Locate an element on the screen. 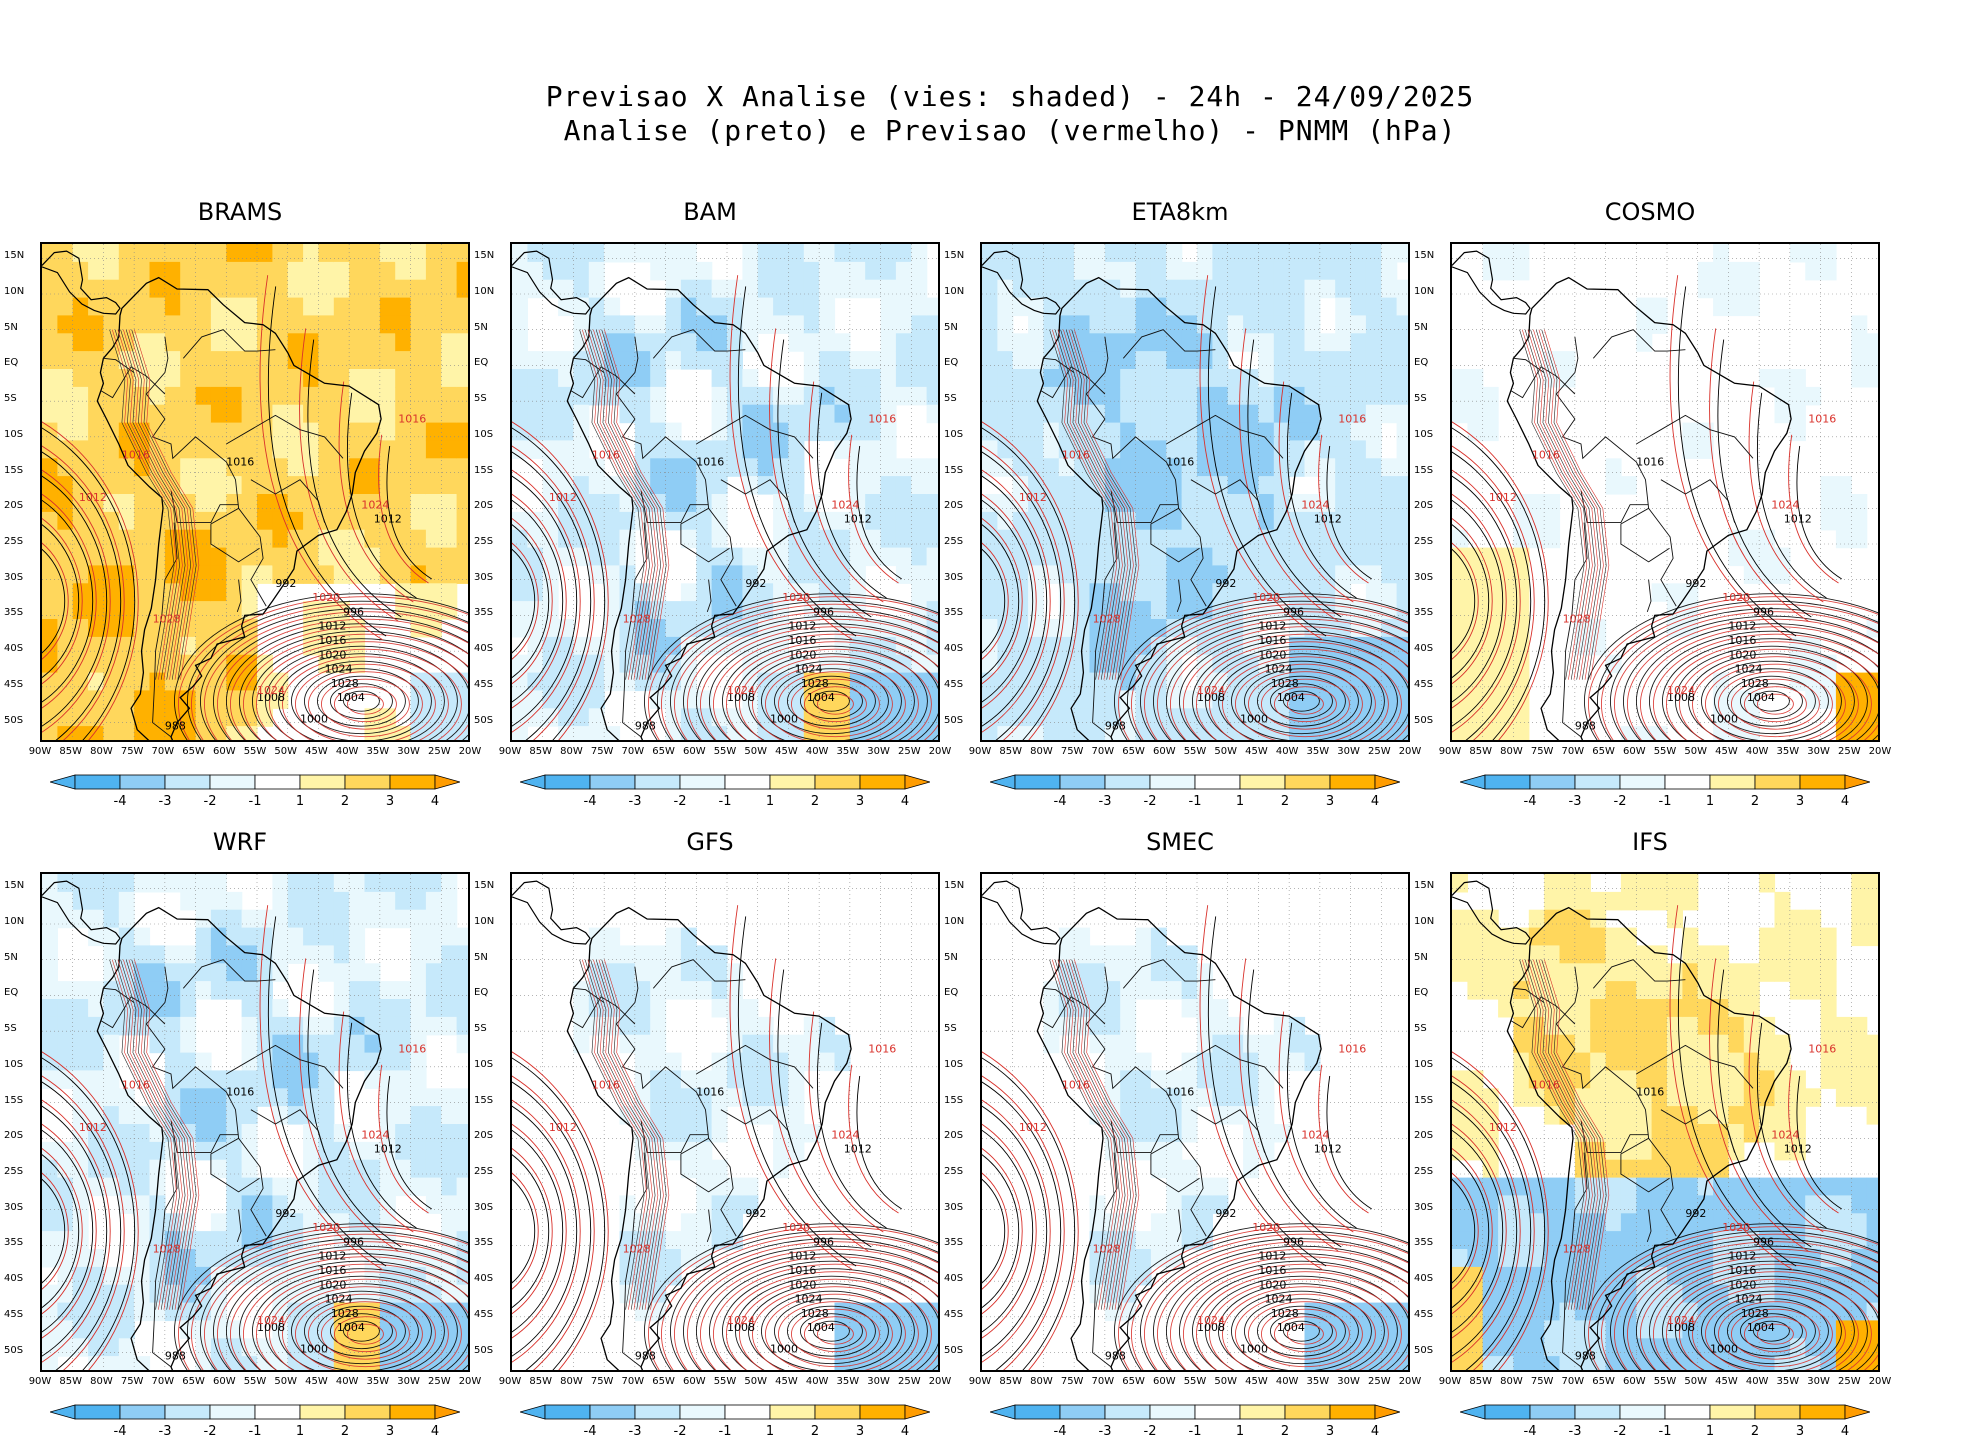 The image size is (1964, 1439). forecast-isobar-label: 1028 is located at coordinates (1577, 619).